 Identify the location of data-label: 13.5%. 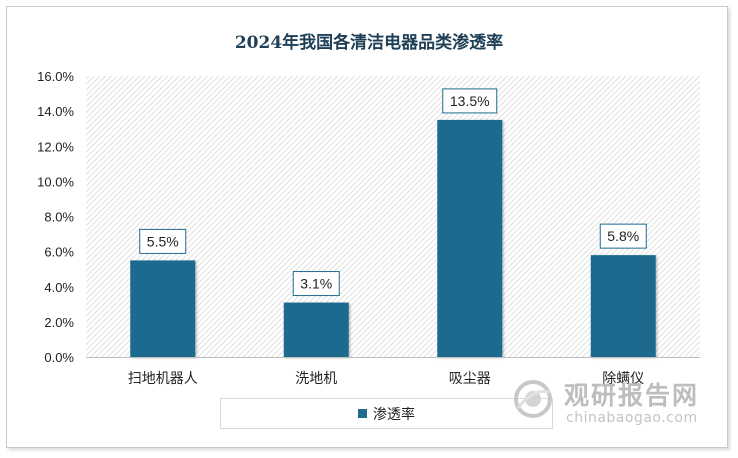
(470, 101).